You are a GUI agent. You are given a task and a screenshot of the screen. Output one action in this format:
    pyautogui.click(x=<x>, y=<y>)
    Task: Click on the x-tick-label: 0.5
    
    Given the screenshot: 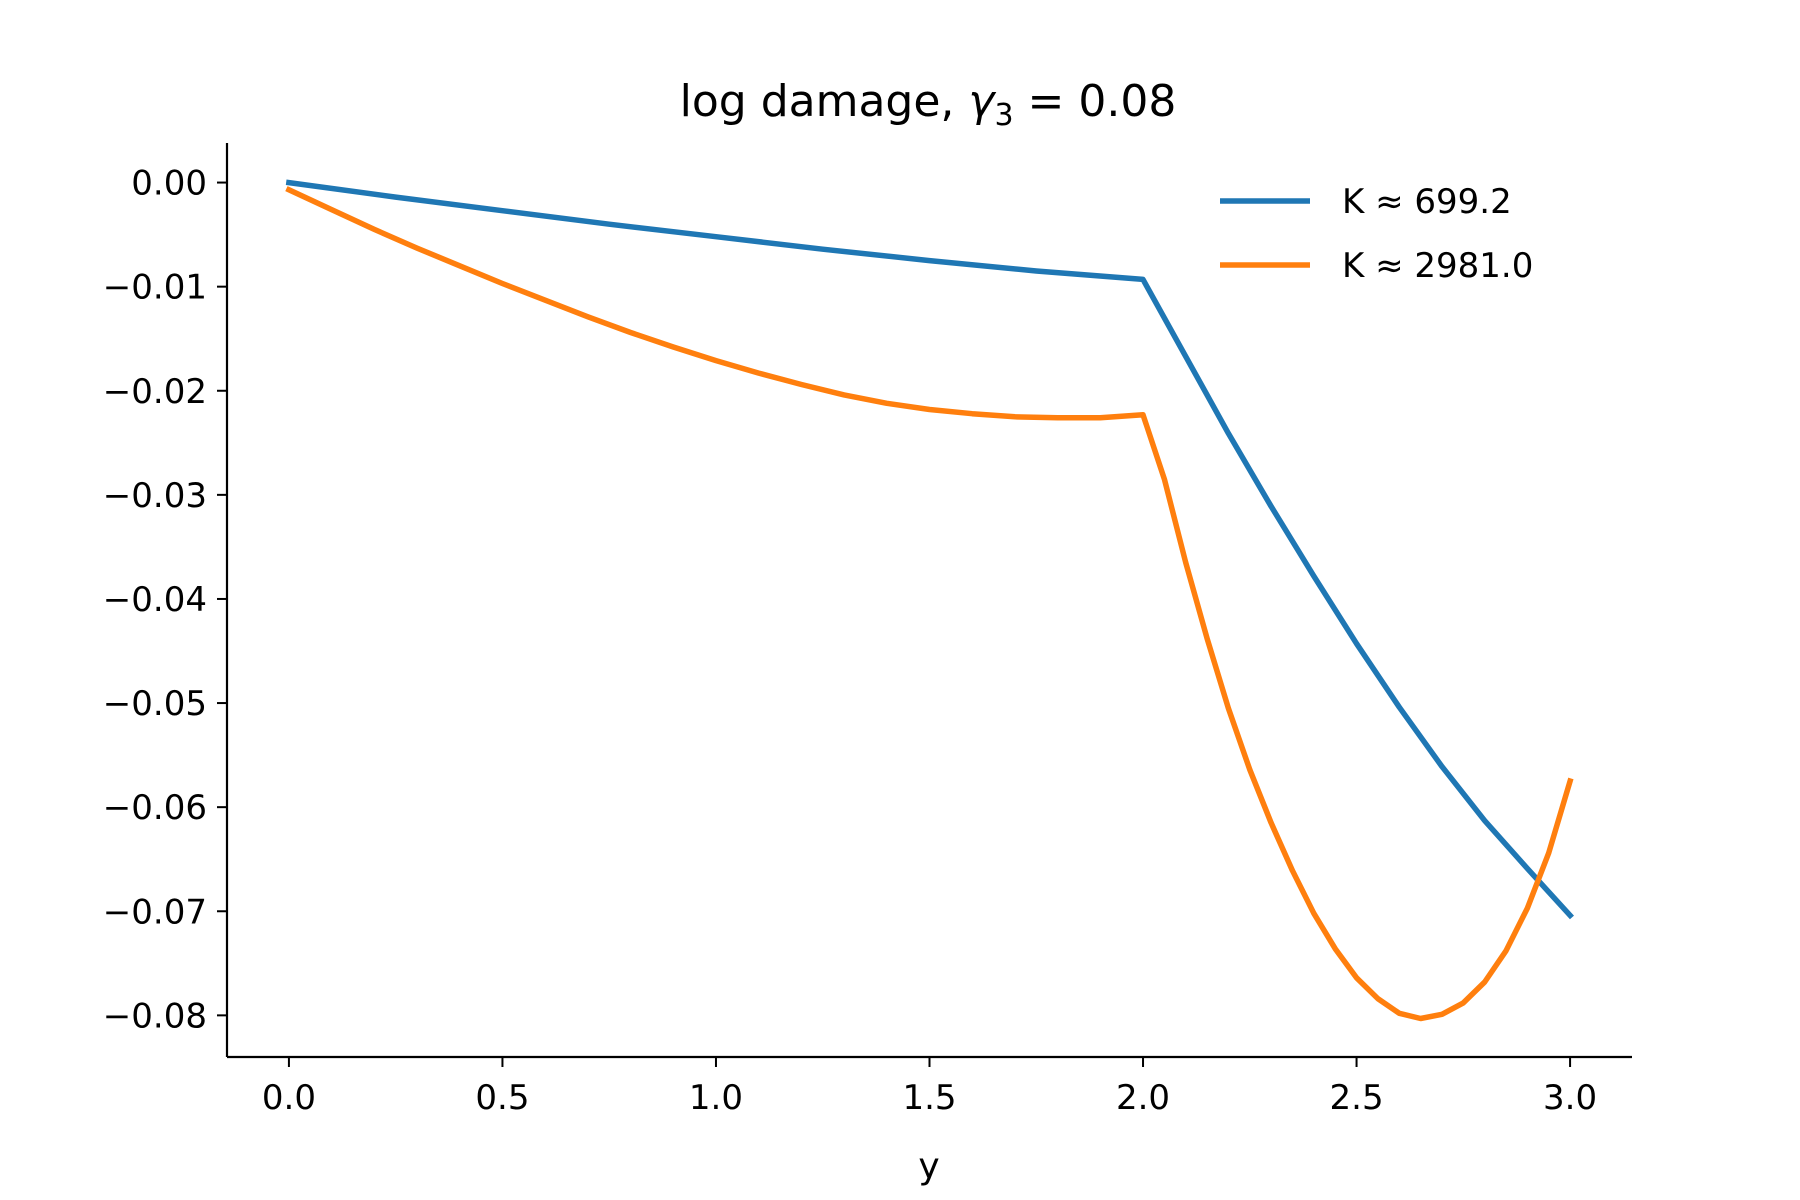 What is the action you would take?
    pyautogui.click(x=502, y=1098)
    